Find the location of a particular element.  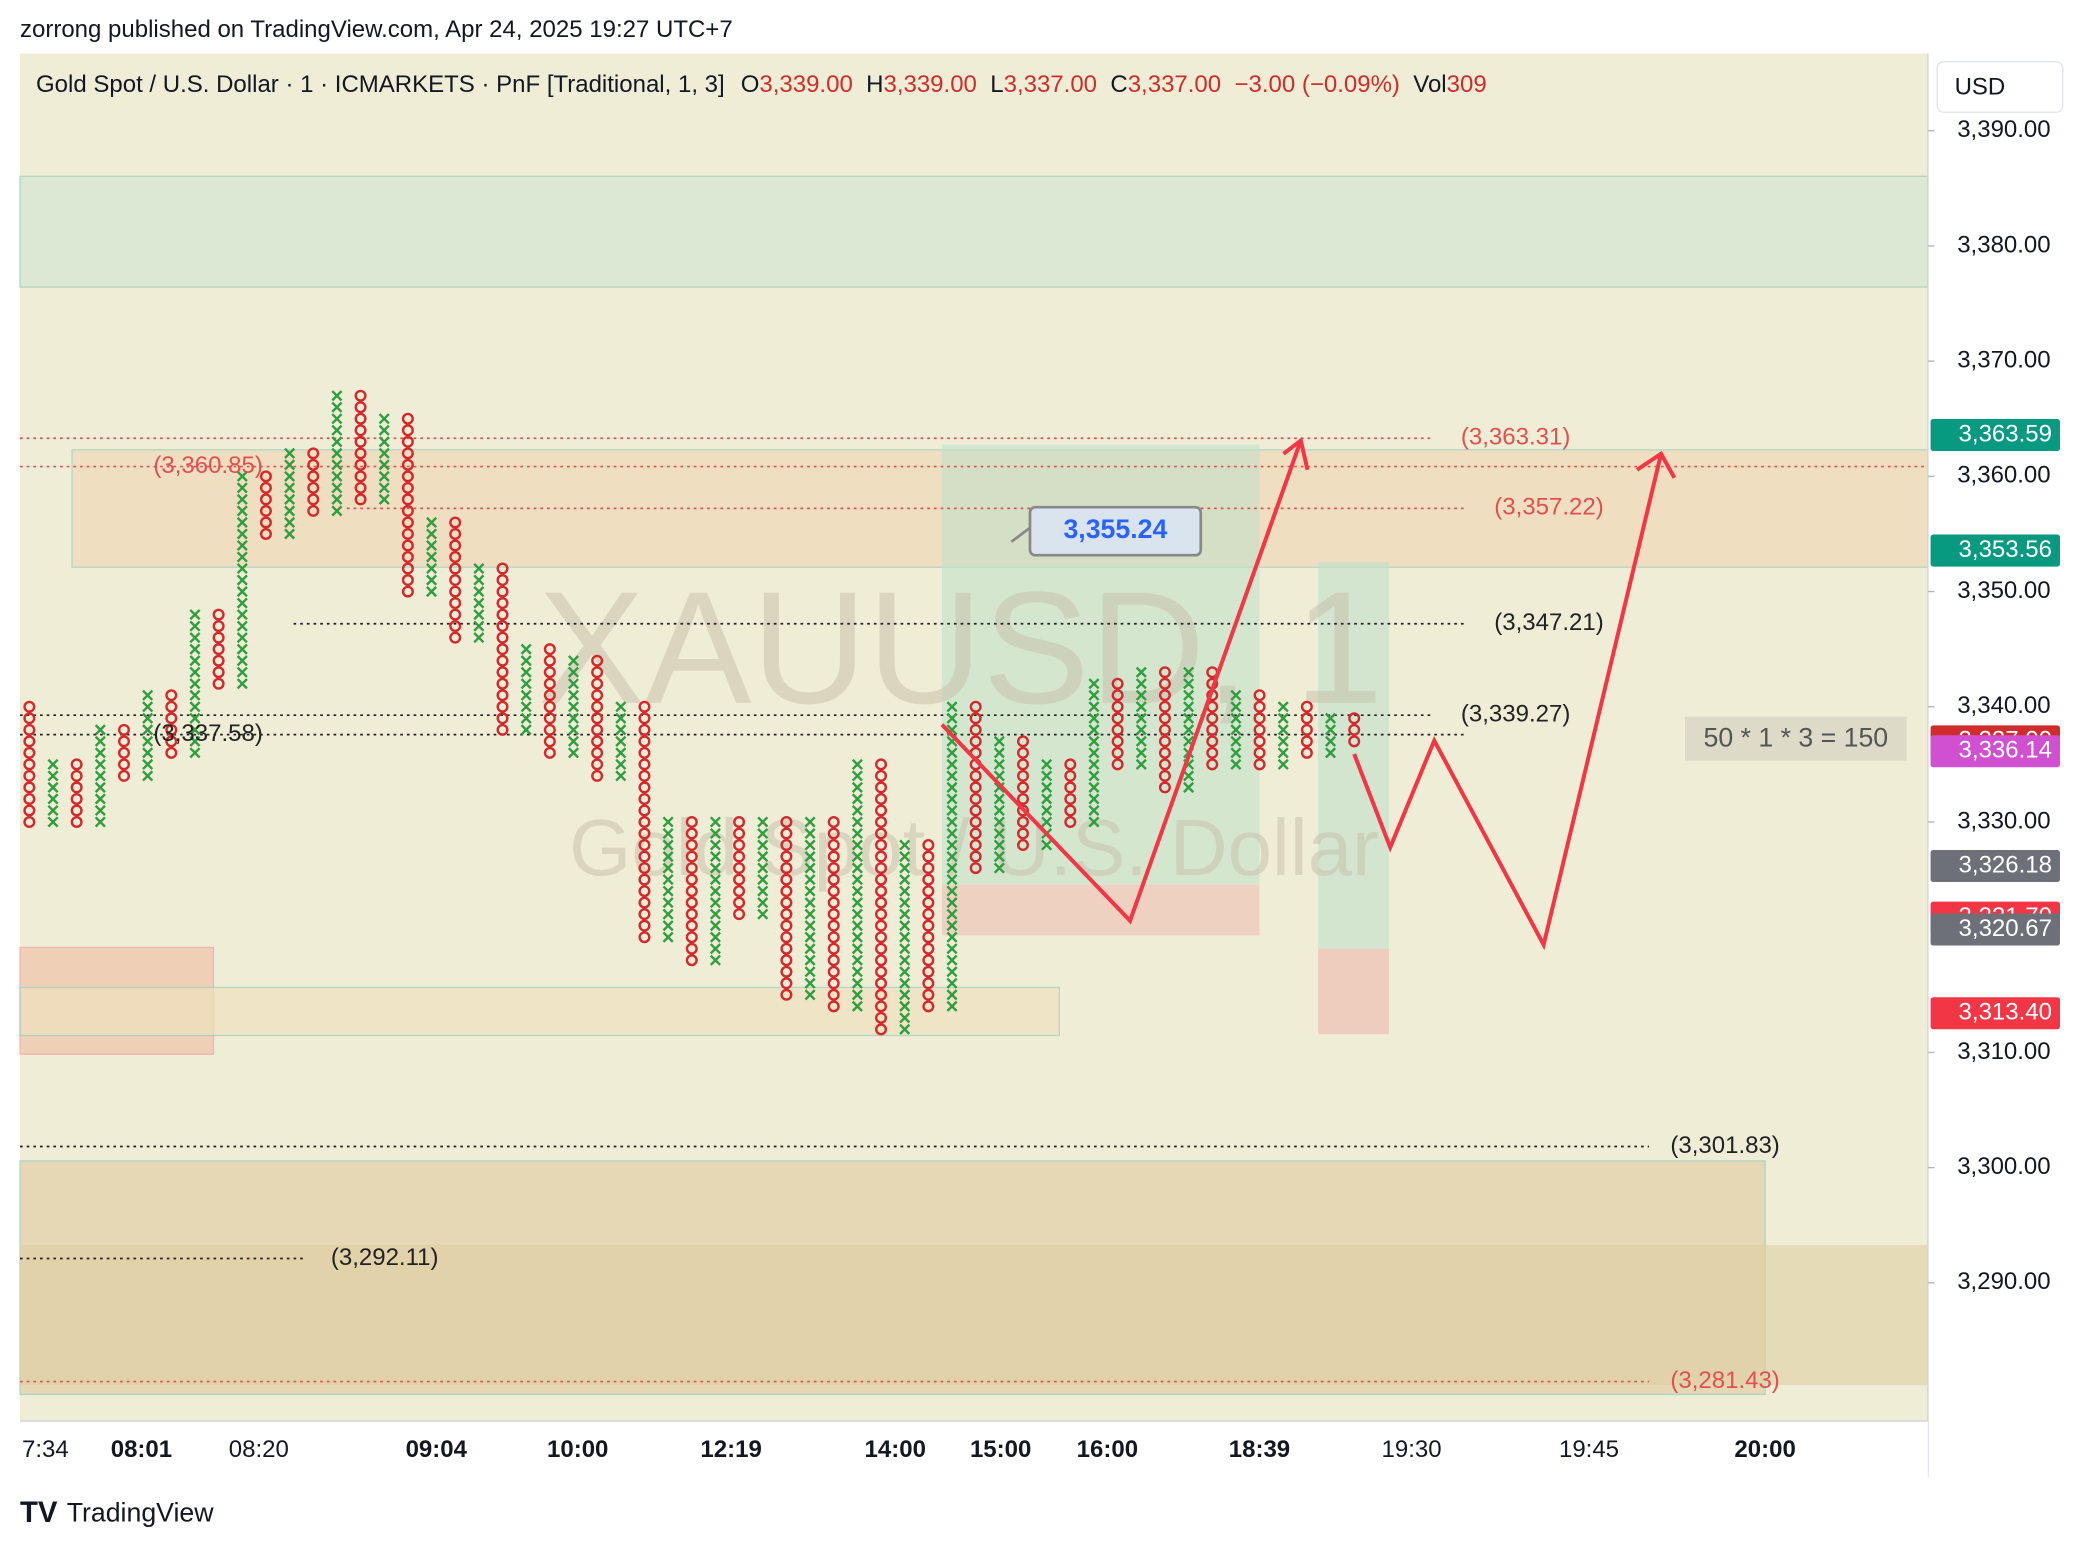

level-label: (3,301.83) is located at coordinates (1724, 1145).